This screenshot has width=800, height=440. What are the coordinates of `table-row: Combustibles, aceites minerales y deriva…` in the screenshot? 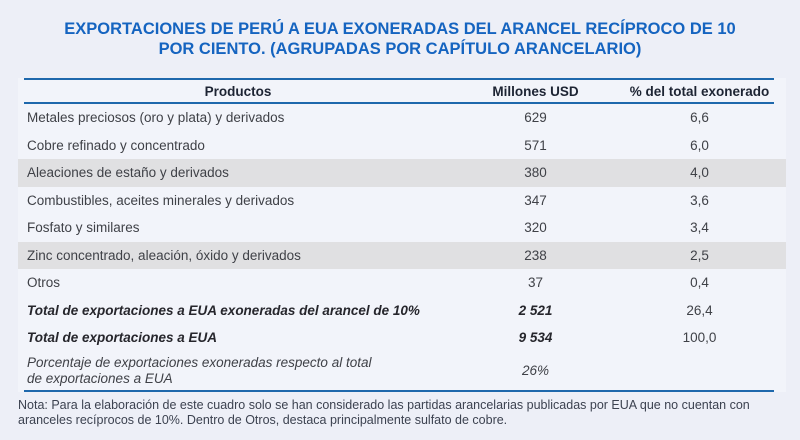 It's located at (402, 201).